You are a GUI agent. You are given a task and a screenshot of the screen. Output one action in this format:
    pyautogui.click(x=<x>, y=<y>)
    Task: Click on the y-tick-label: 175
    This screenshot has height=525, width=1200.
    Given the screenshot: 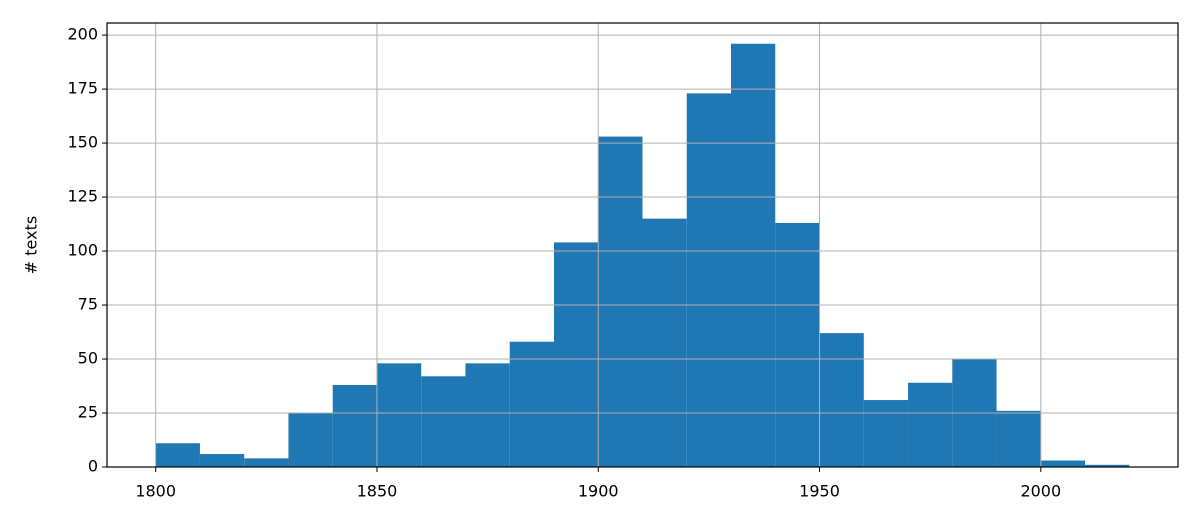 What is the action you would take?
    pyautogui.click(x=82, y=88)
    